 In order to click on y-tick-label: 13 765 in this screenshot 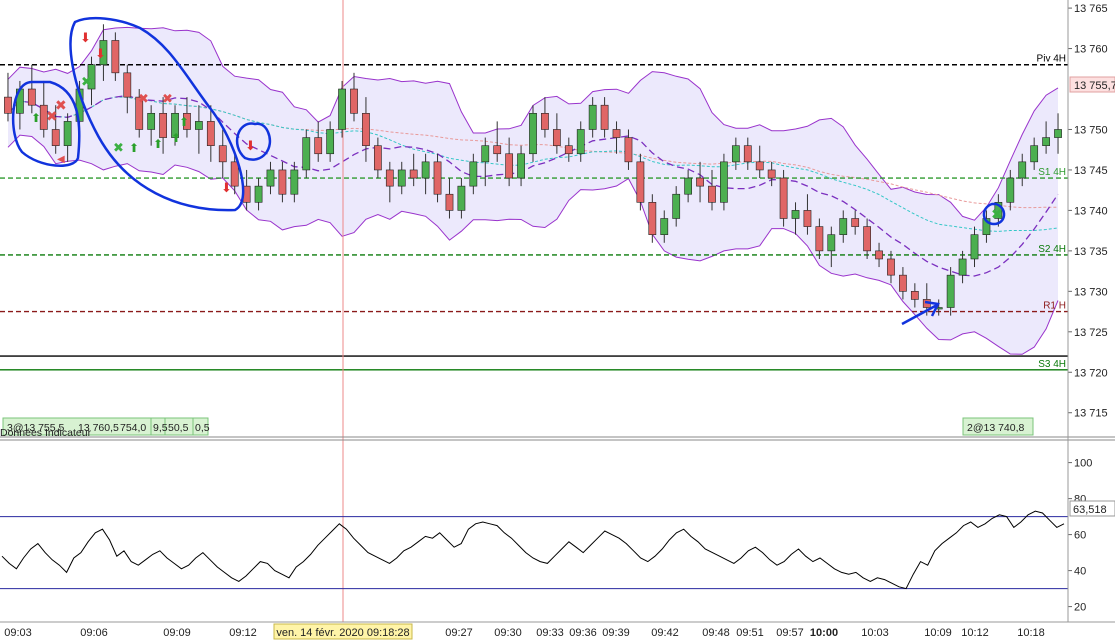, I will do `click(1091, 9)`.